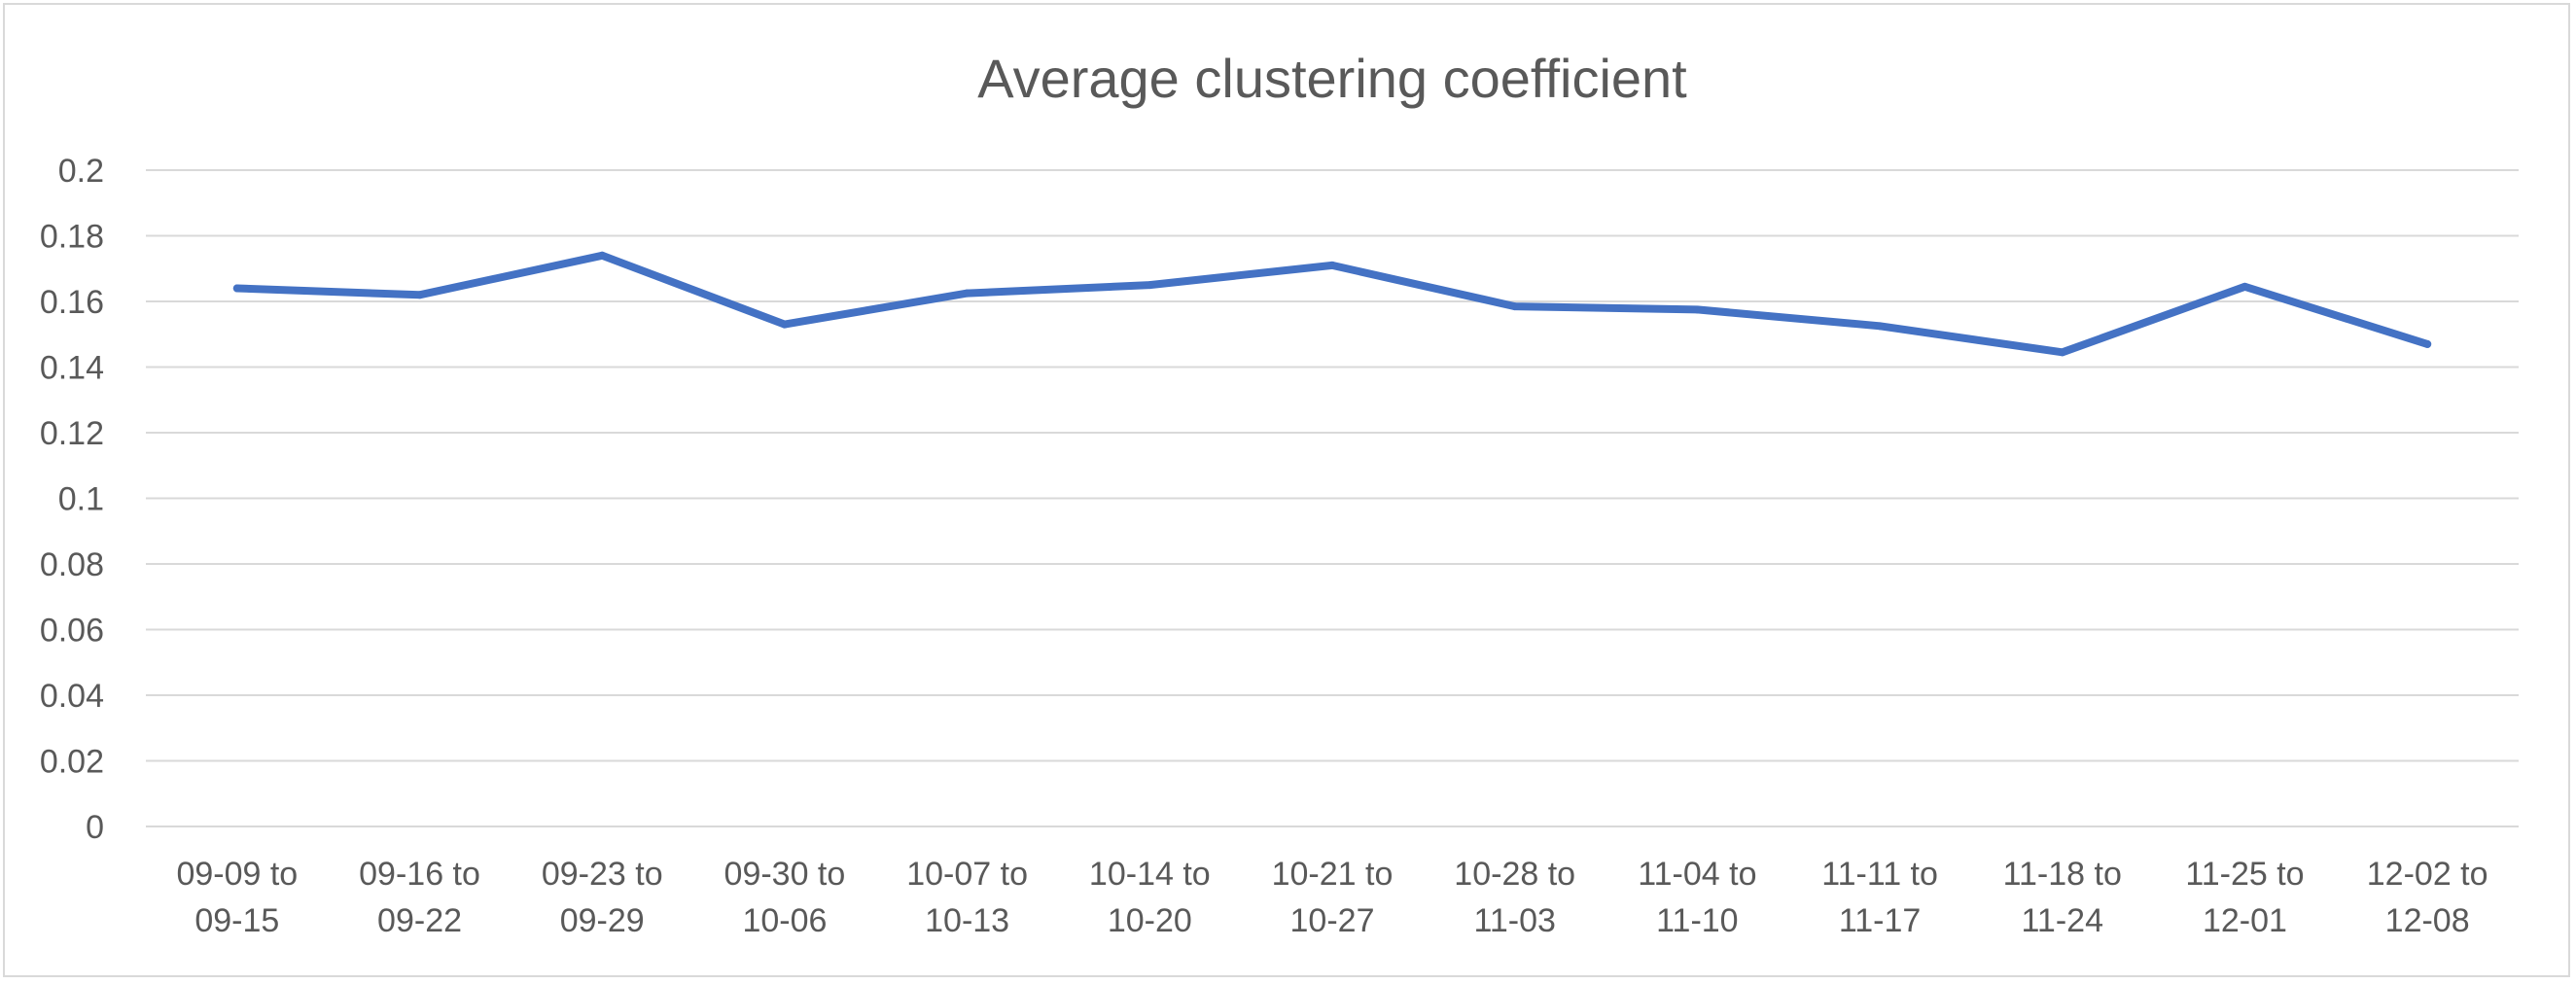 The height and width of the screenshot is (984, 2576). I want to click on x-tick-label: 10-20, so click(1150, 921).